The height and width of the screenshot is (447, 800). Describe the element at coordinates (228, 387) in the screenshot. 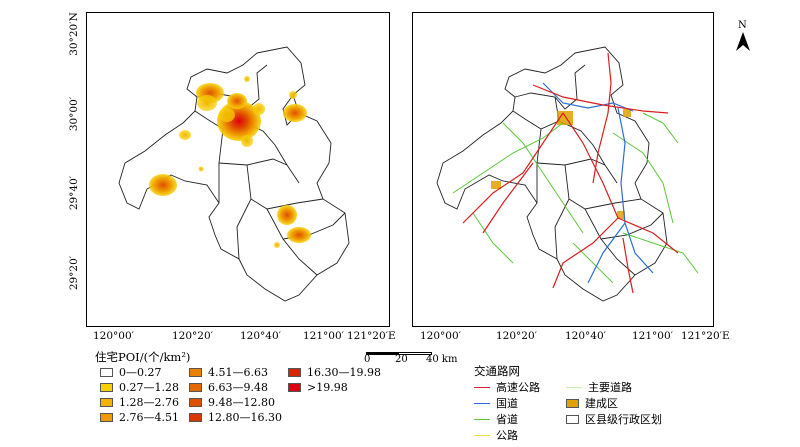

I see `poi-legend-item: 6.63—9.48` at that location.